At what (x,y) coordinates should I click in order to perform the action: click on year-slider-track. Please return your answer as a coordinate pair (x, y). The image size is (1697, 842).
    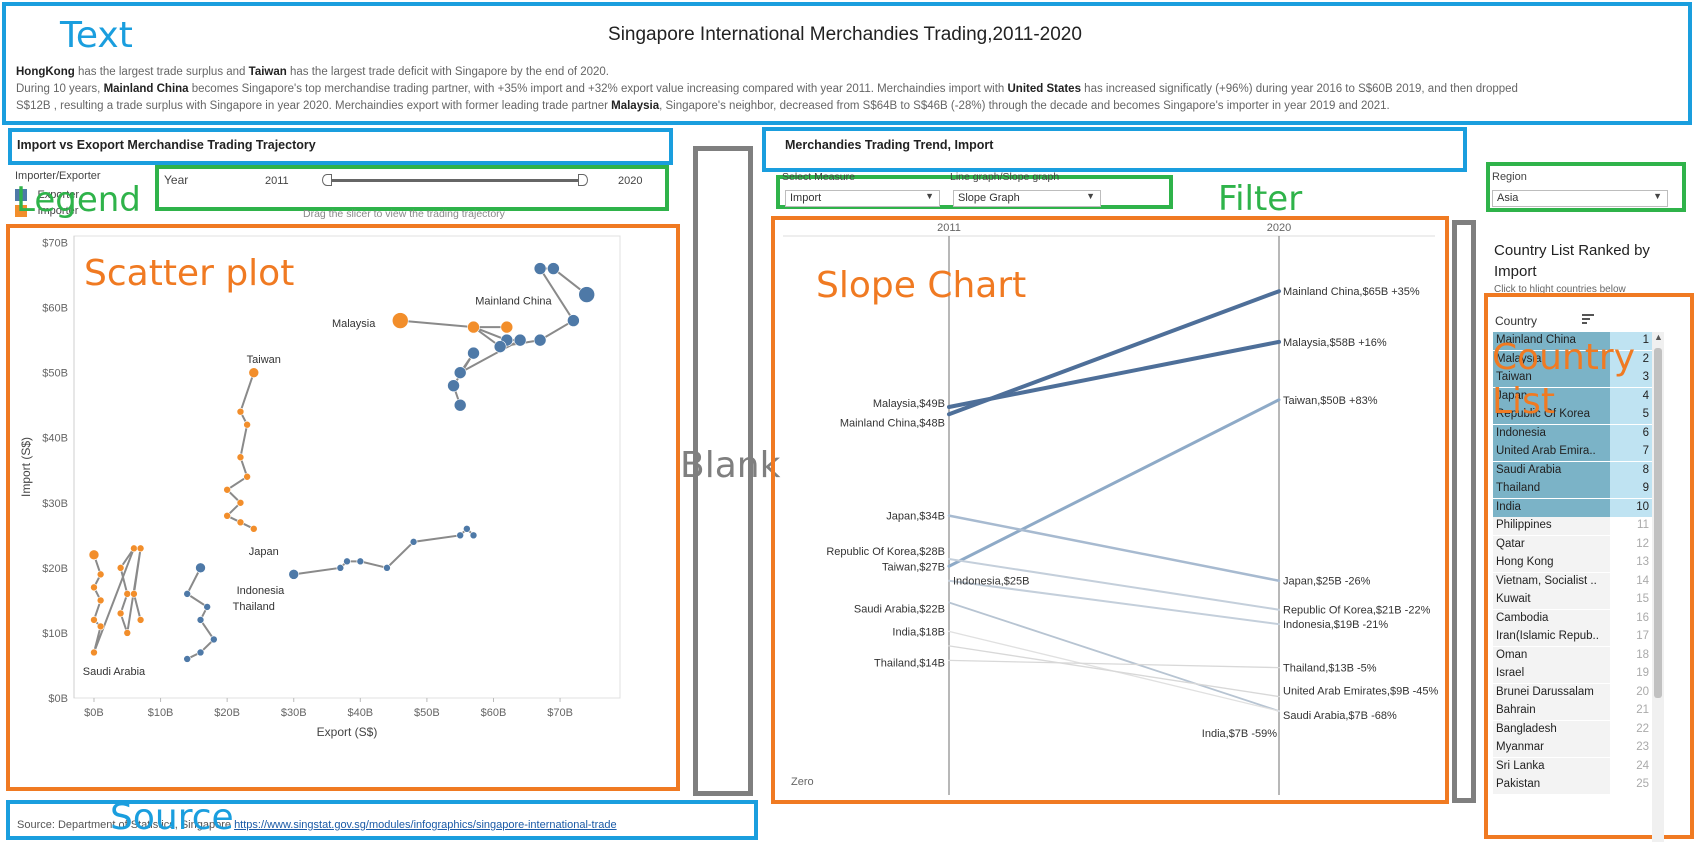
    Looking at the image, I should click on (455, 180).